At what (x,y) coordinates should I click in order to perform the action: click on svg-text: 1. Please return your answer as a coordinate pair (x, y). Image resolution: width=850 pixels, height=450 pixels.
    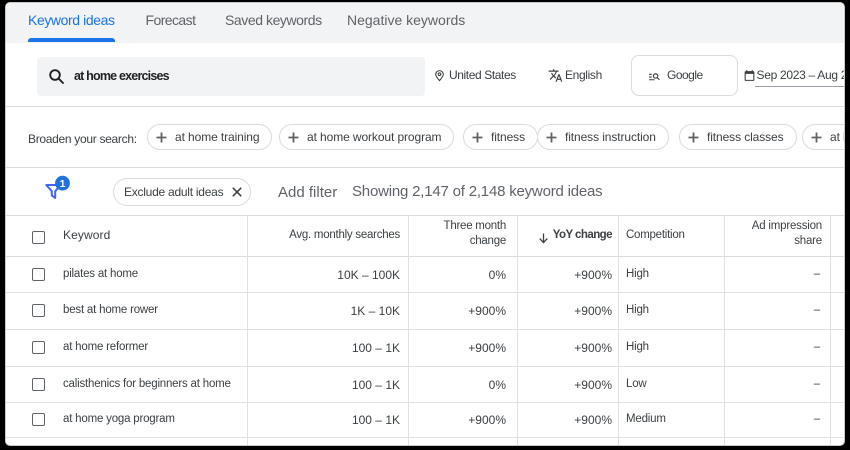
    Looking at the image, I should click on (63, 184).